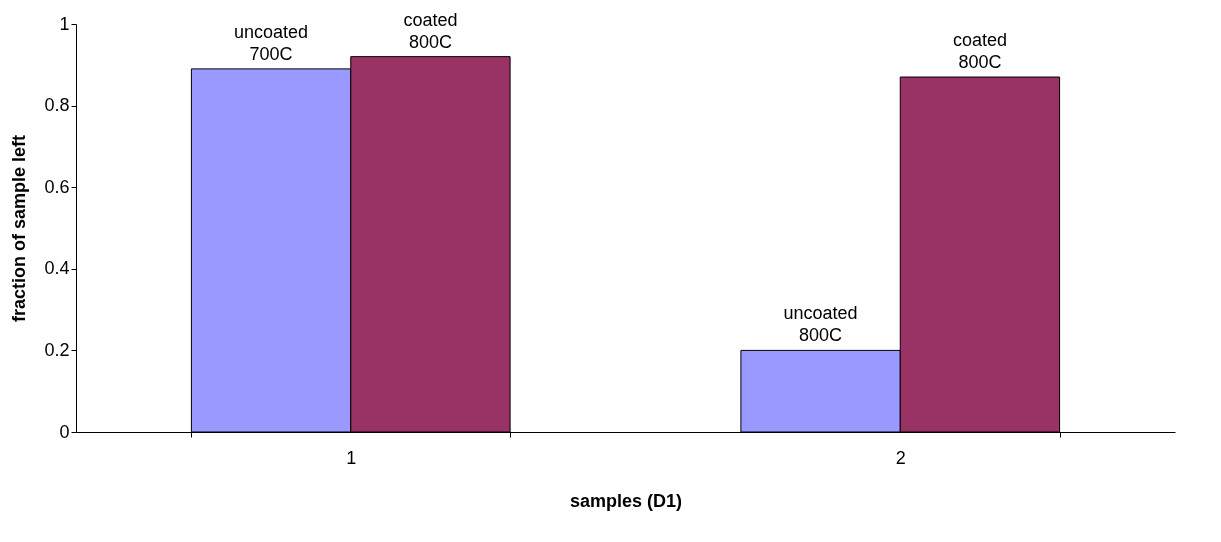 This screenshot has width=1221, height=542. I want to click on x-axis-title: samples (D1), so click(626, 500).